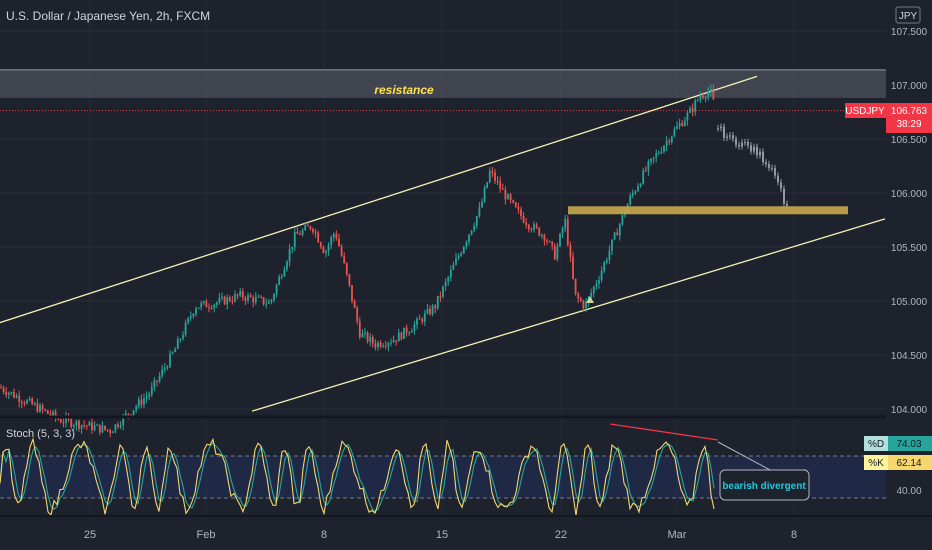 The image size is (932, 550). I want to click on stoch-d-tag, so click(876, 443).